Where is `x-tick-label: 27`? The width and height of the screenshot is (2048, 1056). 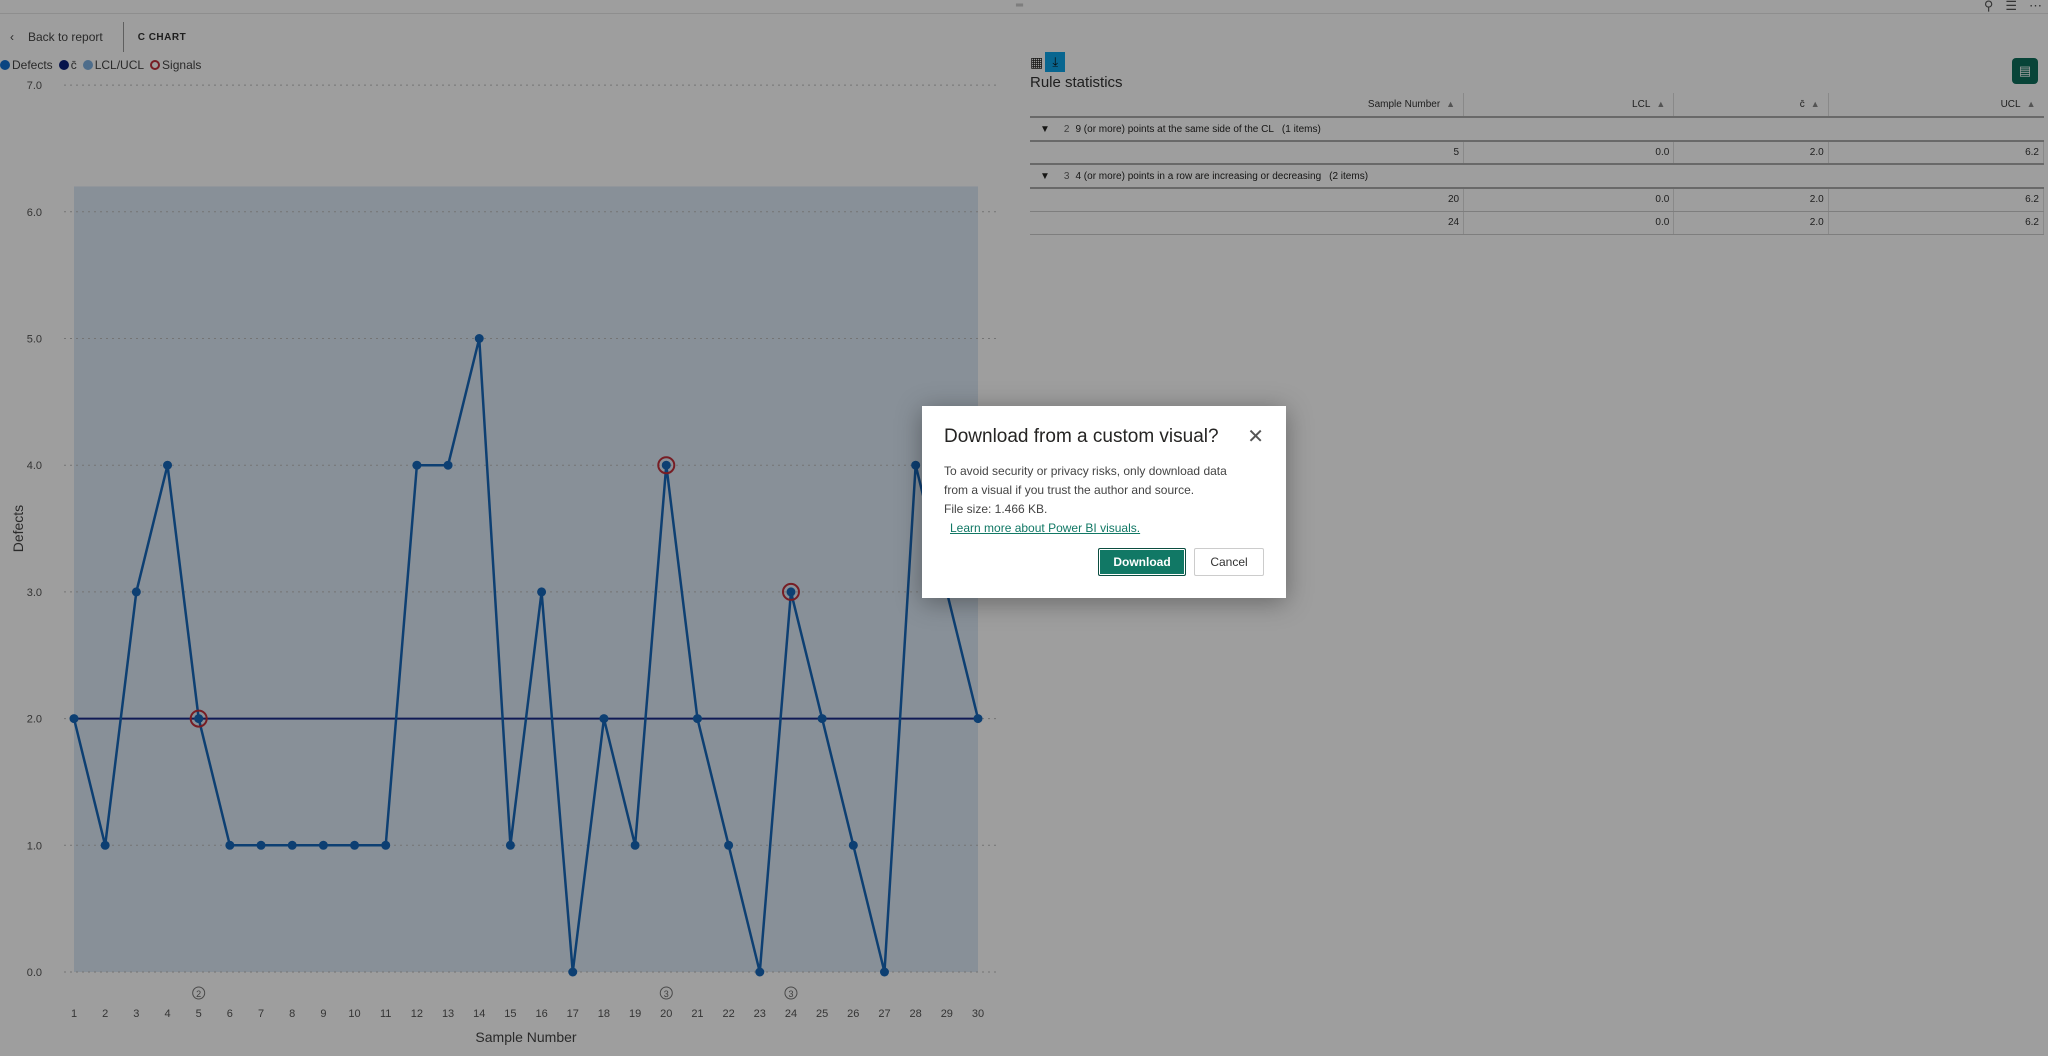 x-tick-label: 27 is located at coordinates (884, 1014).